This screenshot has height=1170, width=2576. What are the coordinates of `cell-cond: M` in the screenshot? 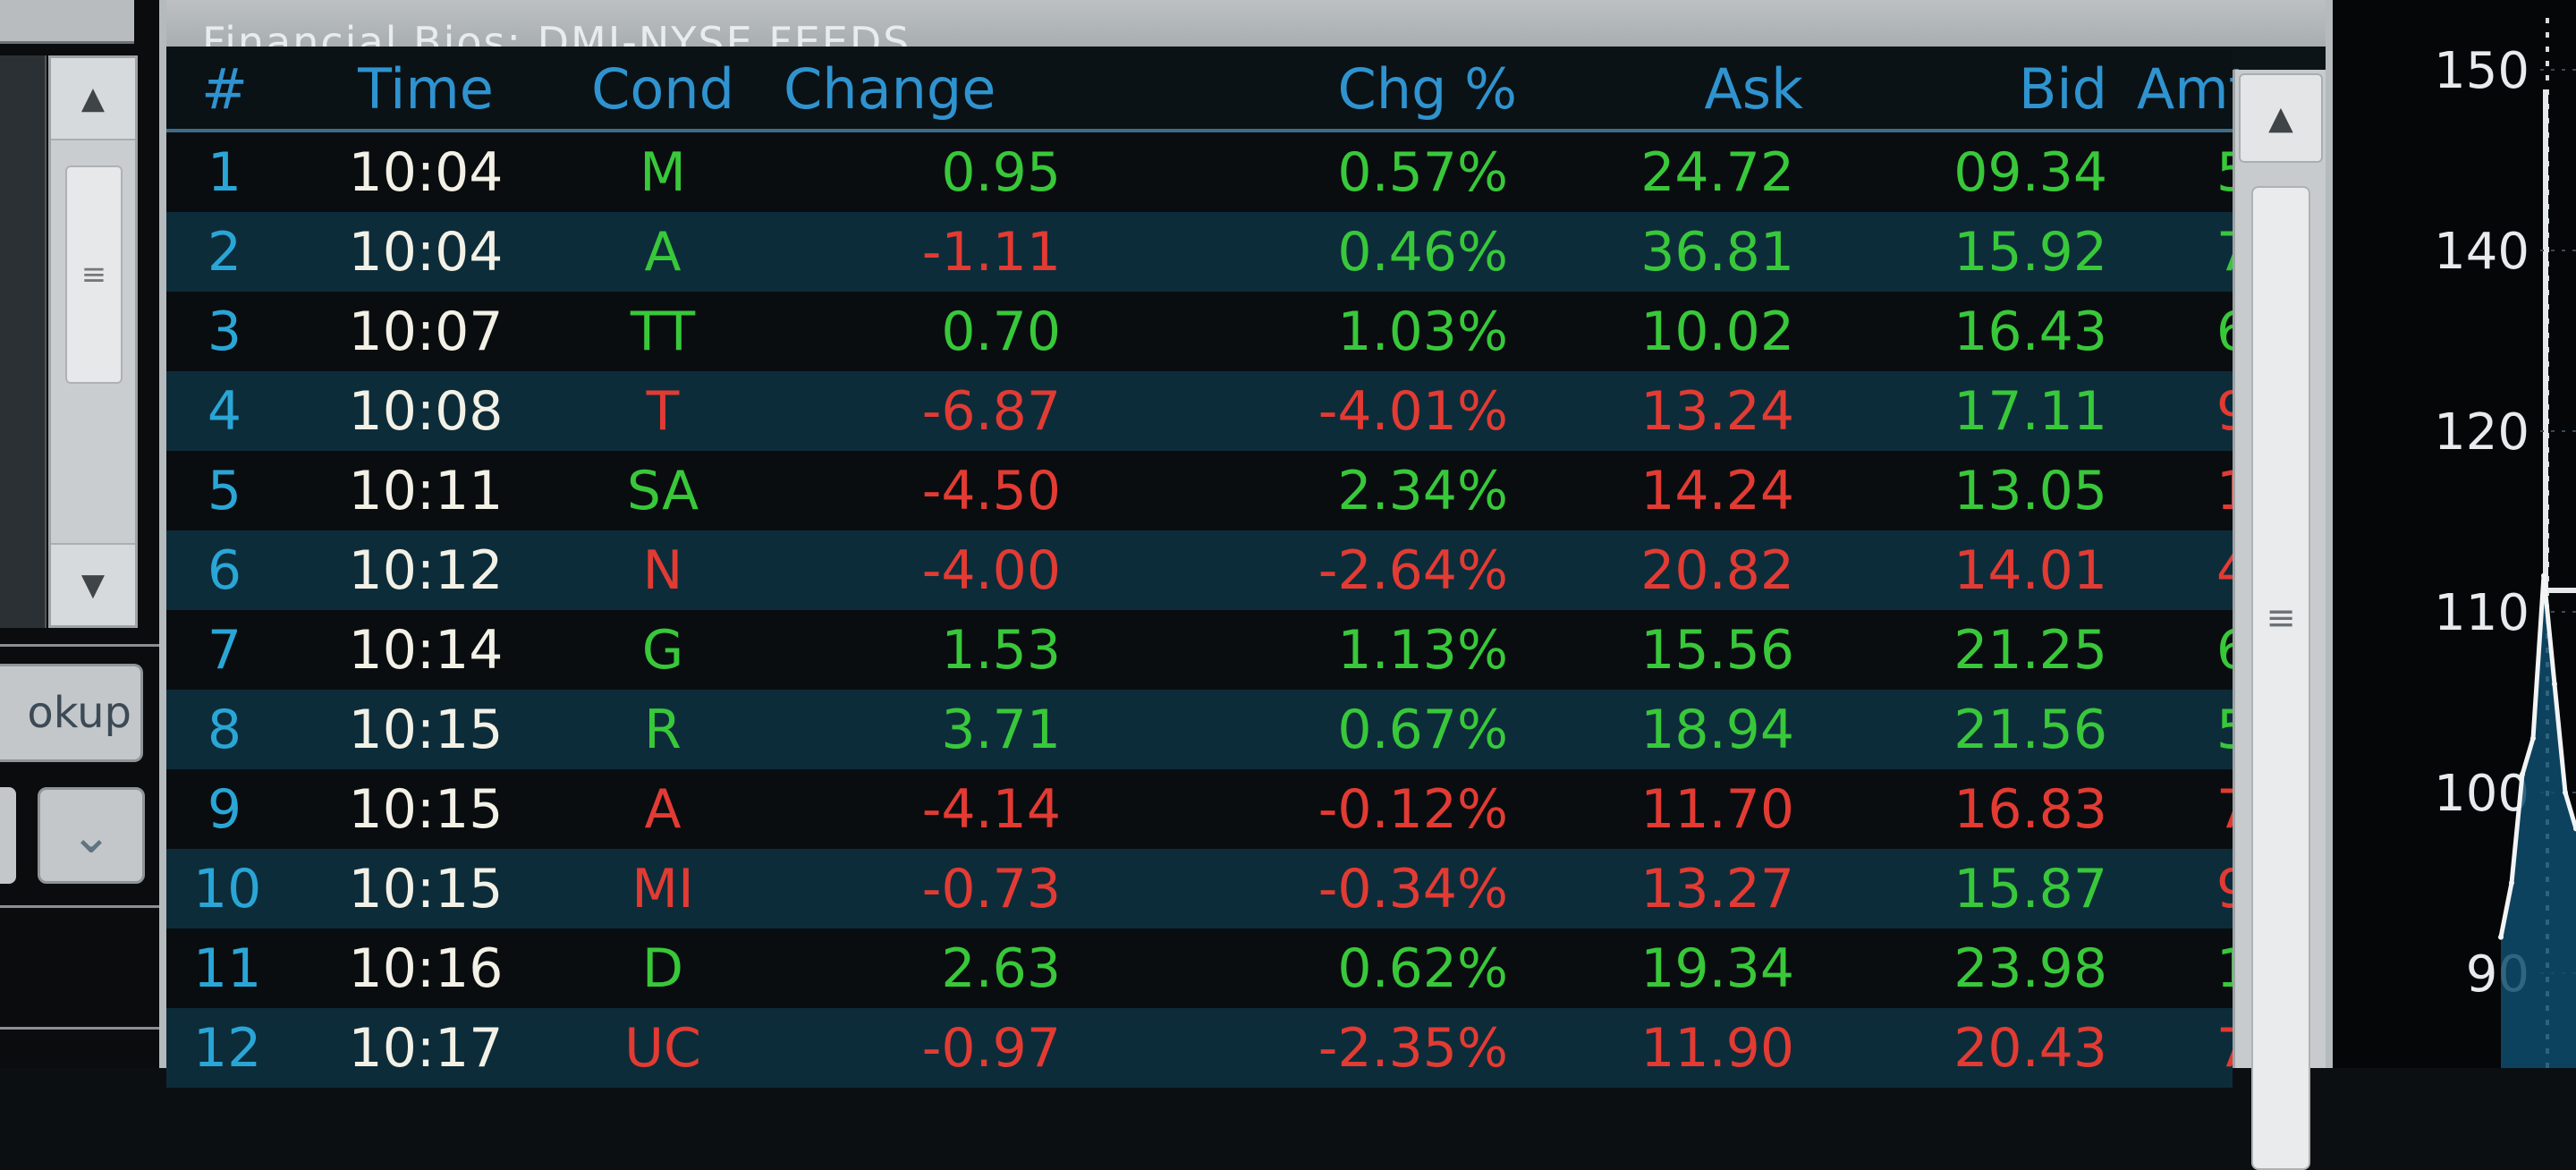 It's located at (663, 172).